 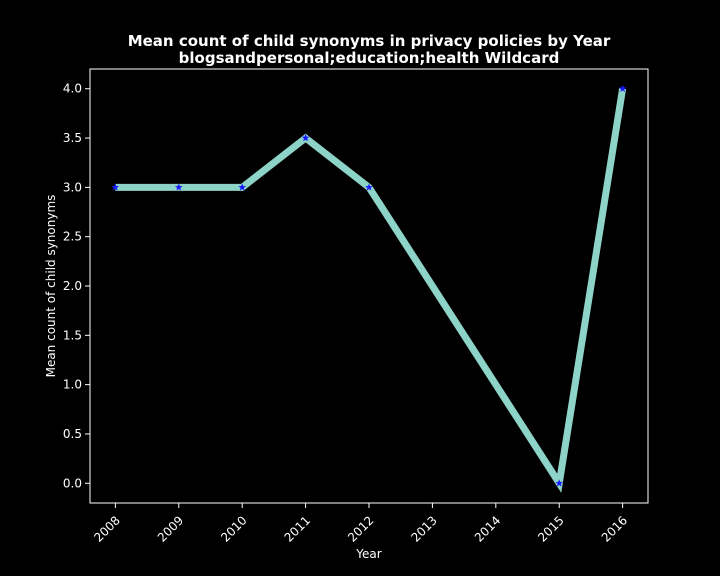 What do you see at coordinates (72, 385) in the screenshot?
I see `y-tick-label: 1.0` at bounding box center [72, 385].